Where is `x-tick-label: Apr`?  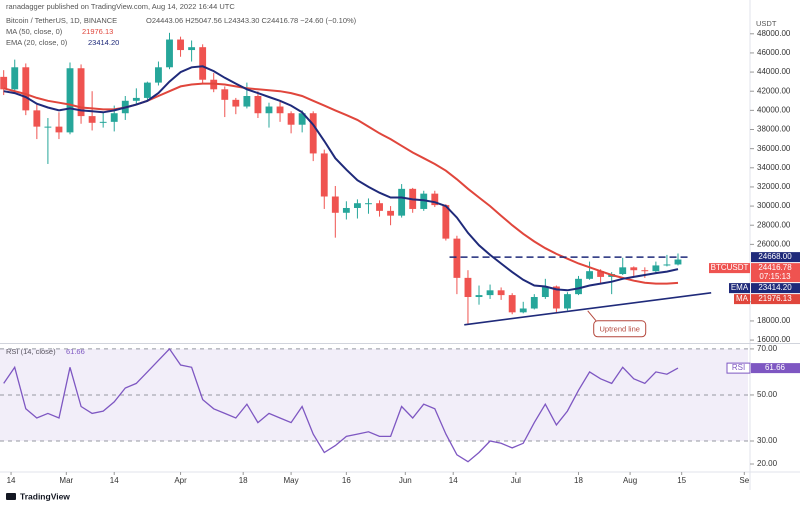
x-tick-label: Apr is located at coordinates (180, 480).